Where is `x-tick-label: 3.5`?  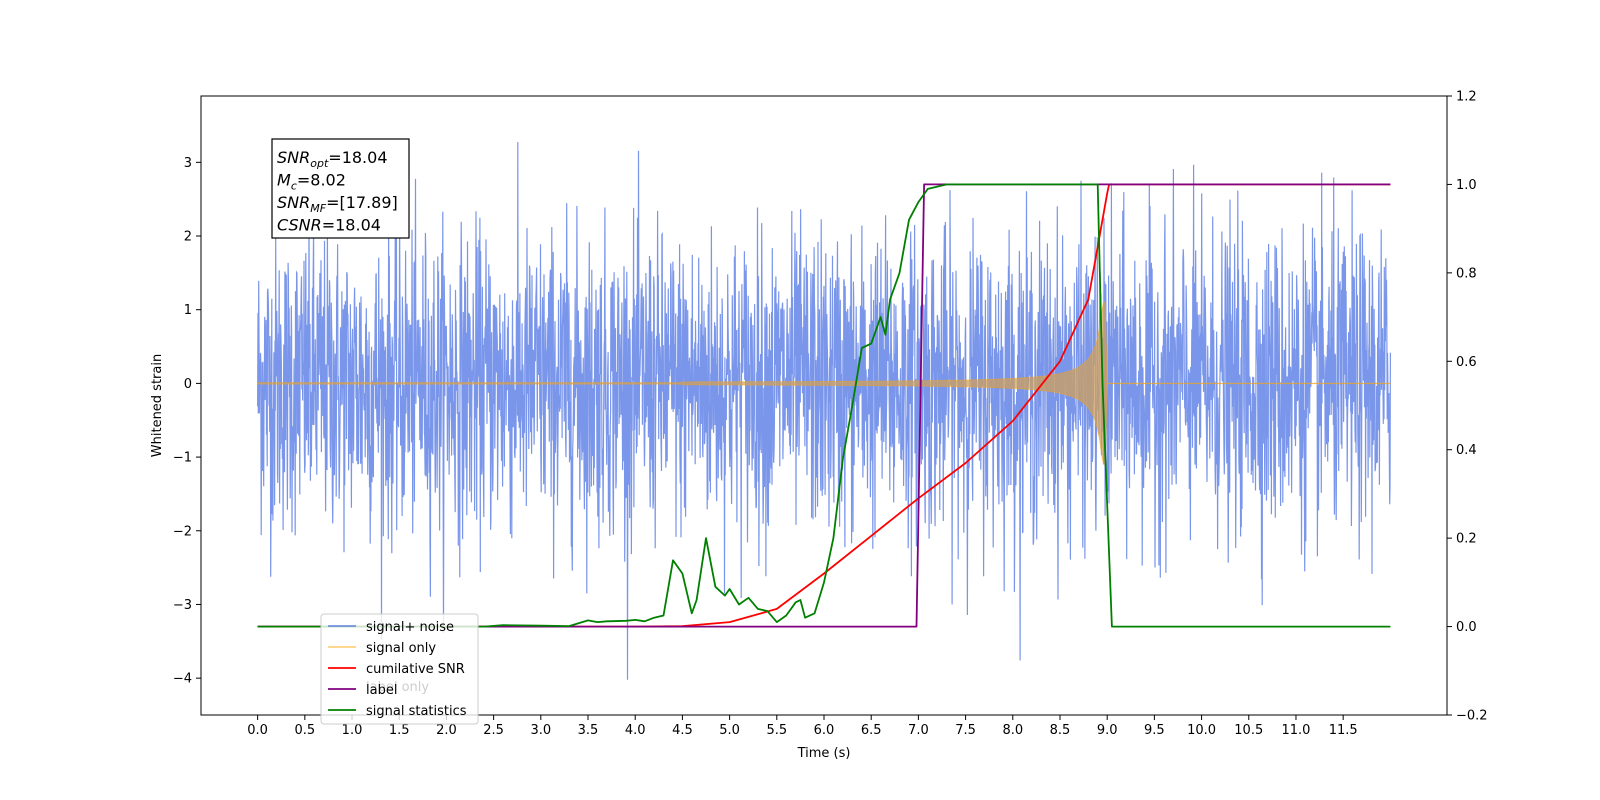
x-tick-label: 3.5 is located at coordinates (588, 730).